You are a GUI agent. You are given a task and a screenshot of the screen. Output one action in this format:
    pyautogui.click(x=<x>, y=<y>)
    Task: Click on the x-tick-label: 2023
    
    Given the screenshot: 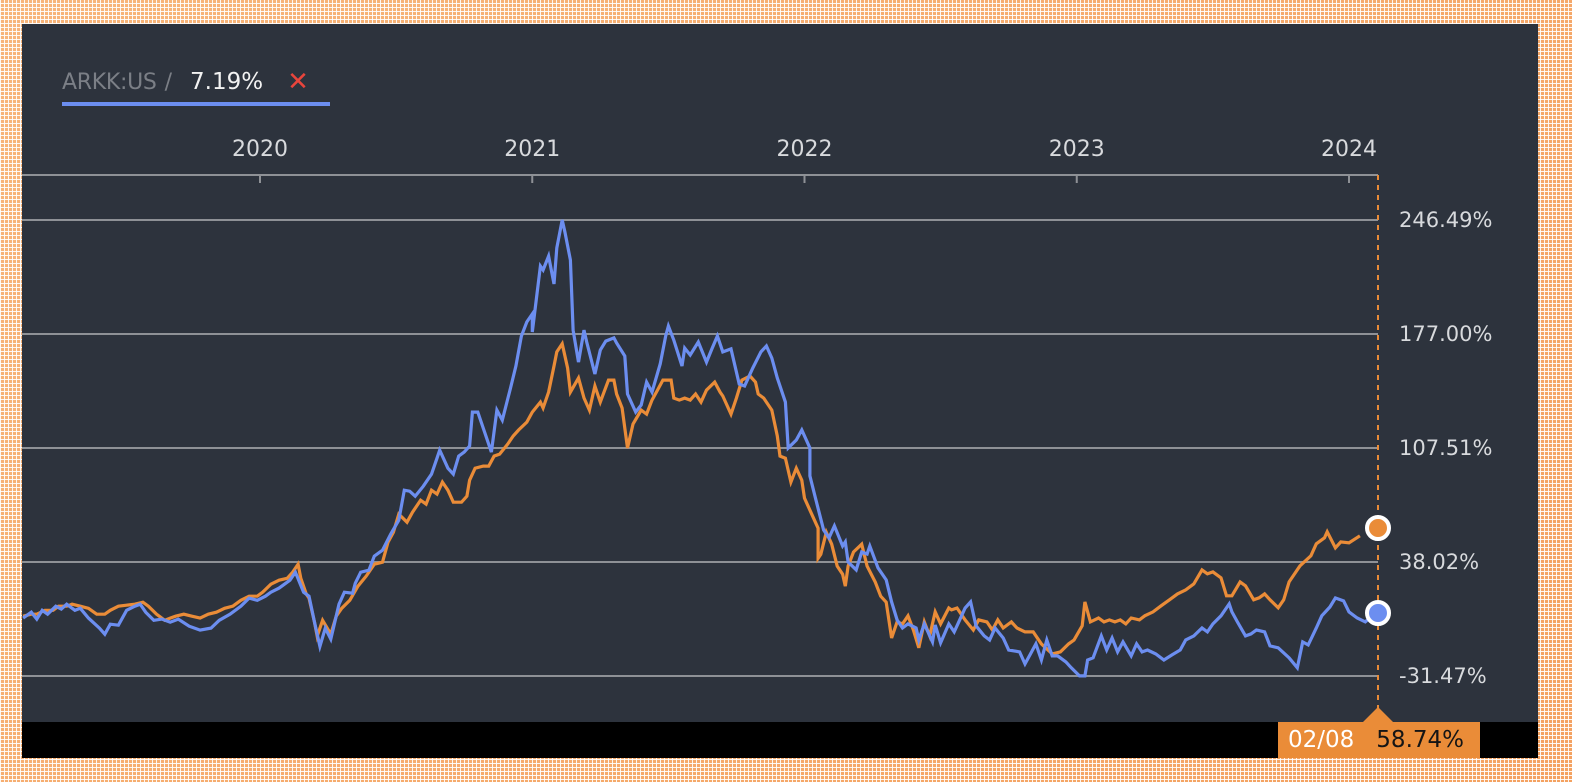 What is the action you would take?
    pyautogui.click(x=1076, y=149)
    